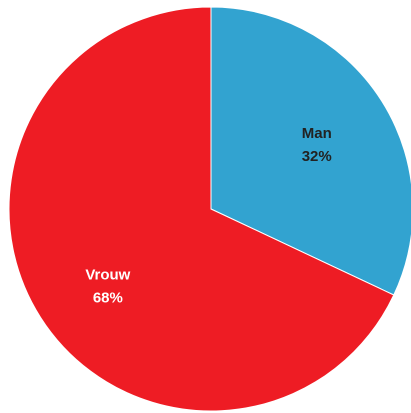 Image resolution: width=411 pixels, height=413 pixels. I want to click on slice-name-label: Man, so click(317, 133).